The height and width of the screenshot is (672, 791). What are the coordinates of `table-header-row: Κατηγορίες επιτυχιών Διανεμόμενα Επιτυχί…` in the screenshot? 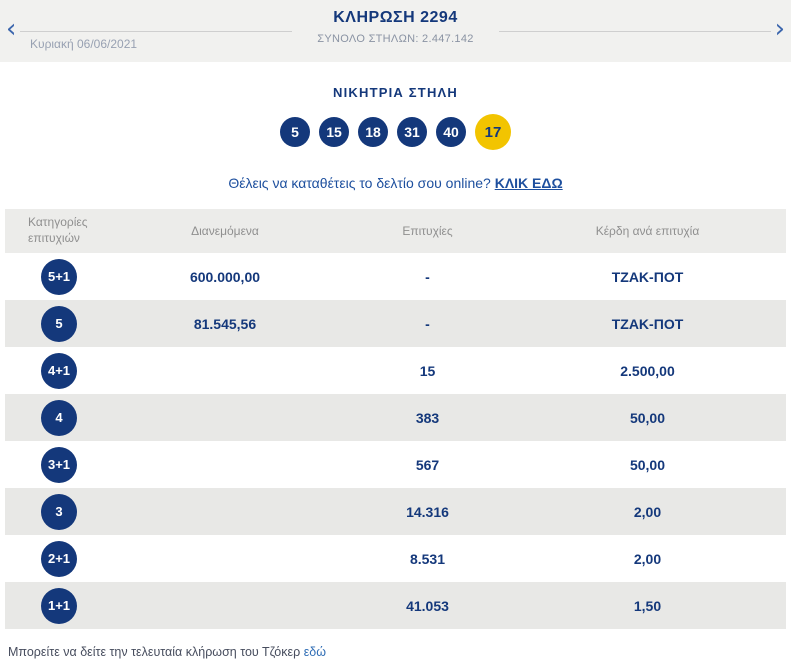 It's located at (395, 231).